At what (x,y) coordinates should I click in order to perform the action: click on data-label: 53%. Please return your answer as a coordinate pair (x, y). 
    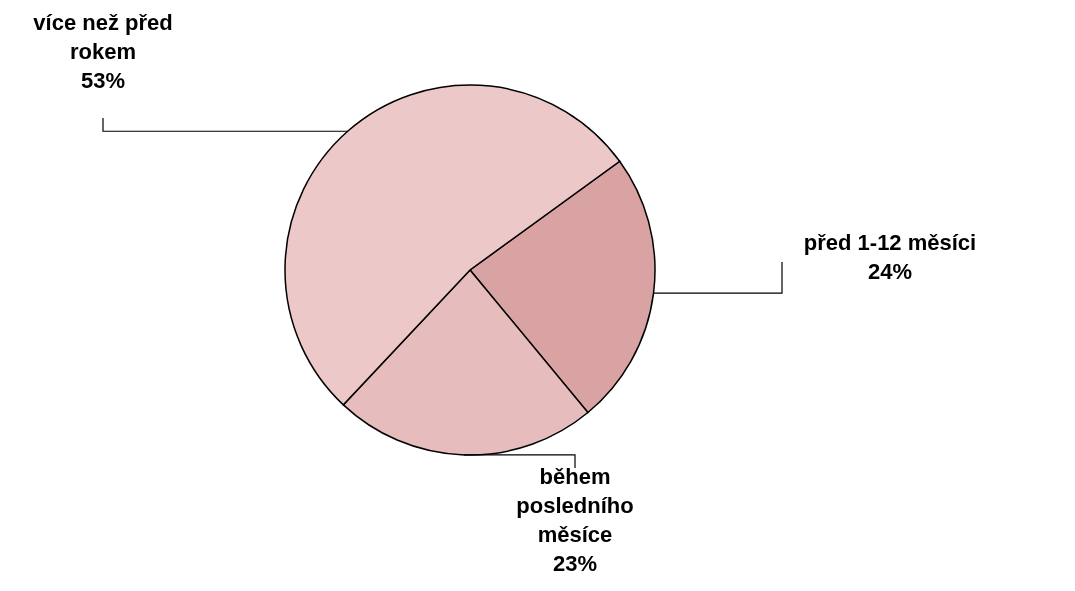
    Looking at the image, I should click on (103, 80).